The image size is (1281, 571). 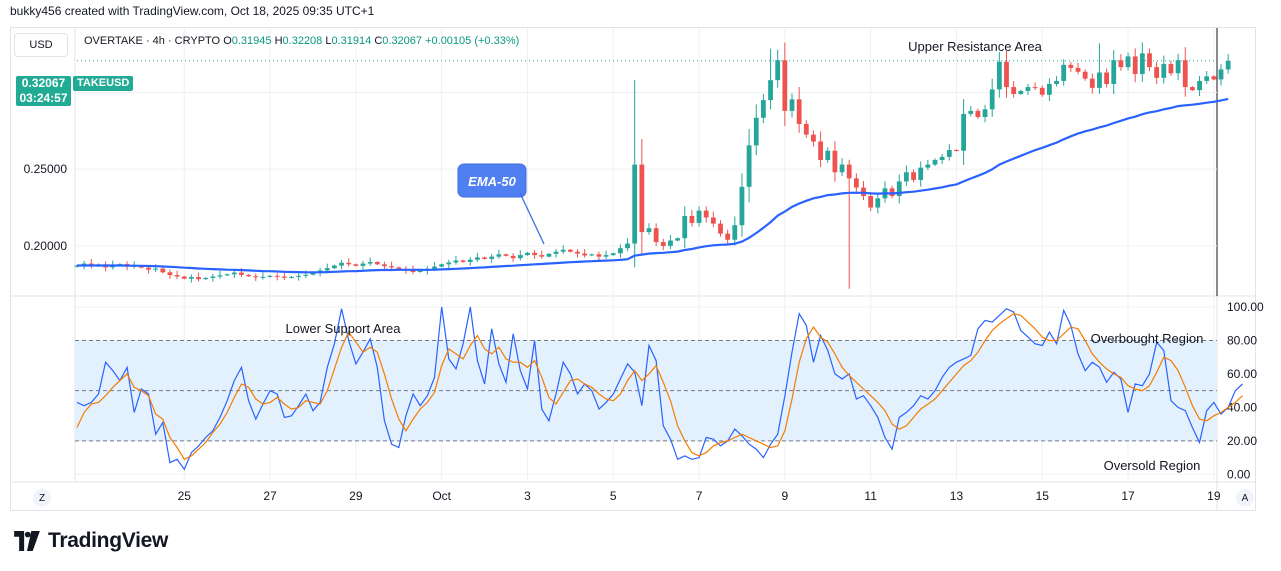 I want to click on auto-scale-button: A, so click(x=1245, y=498).